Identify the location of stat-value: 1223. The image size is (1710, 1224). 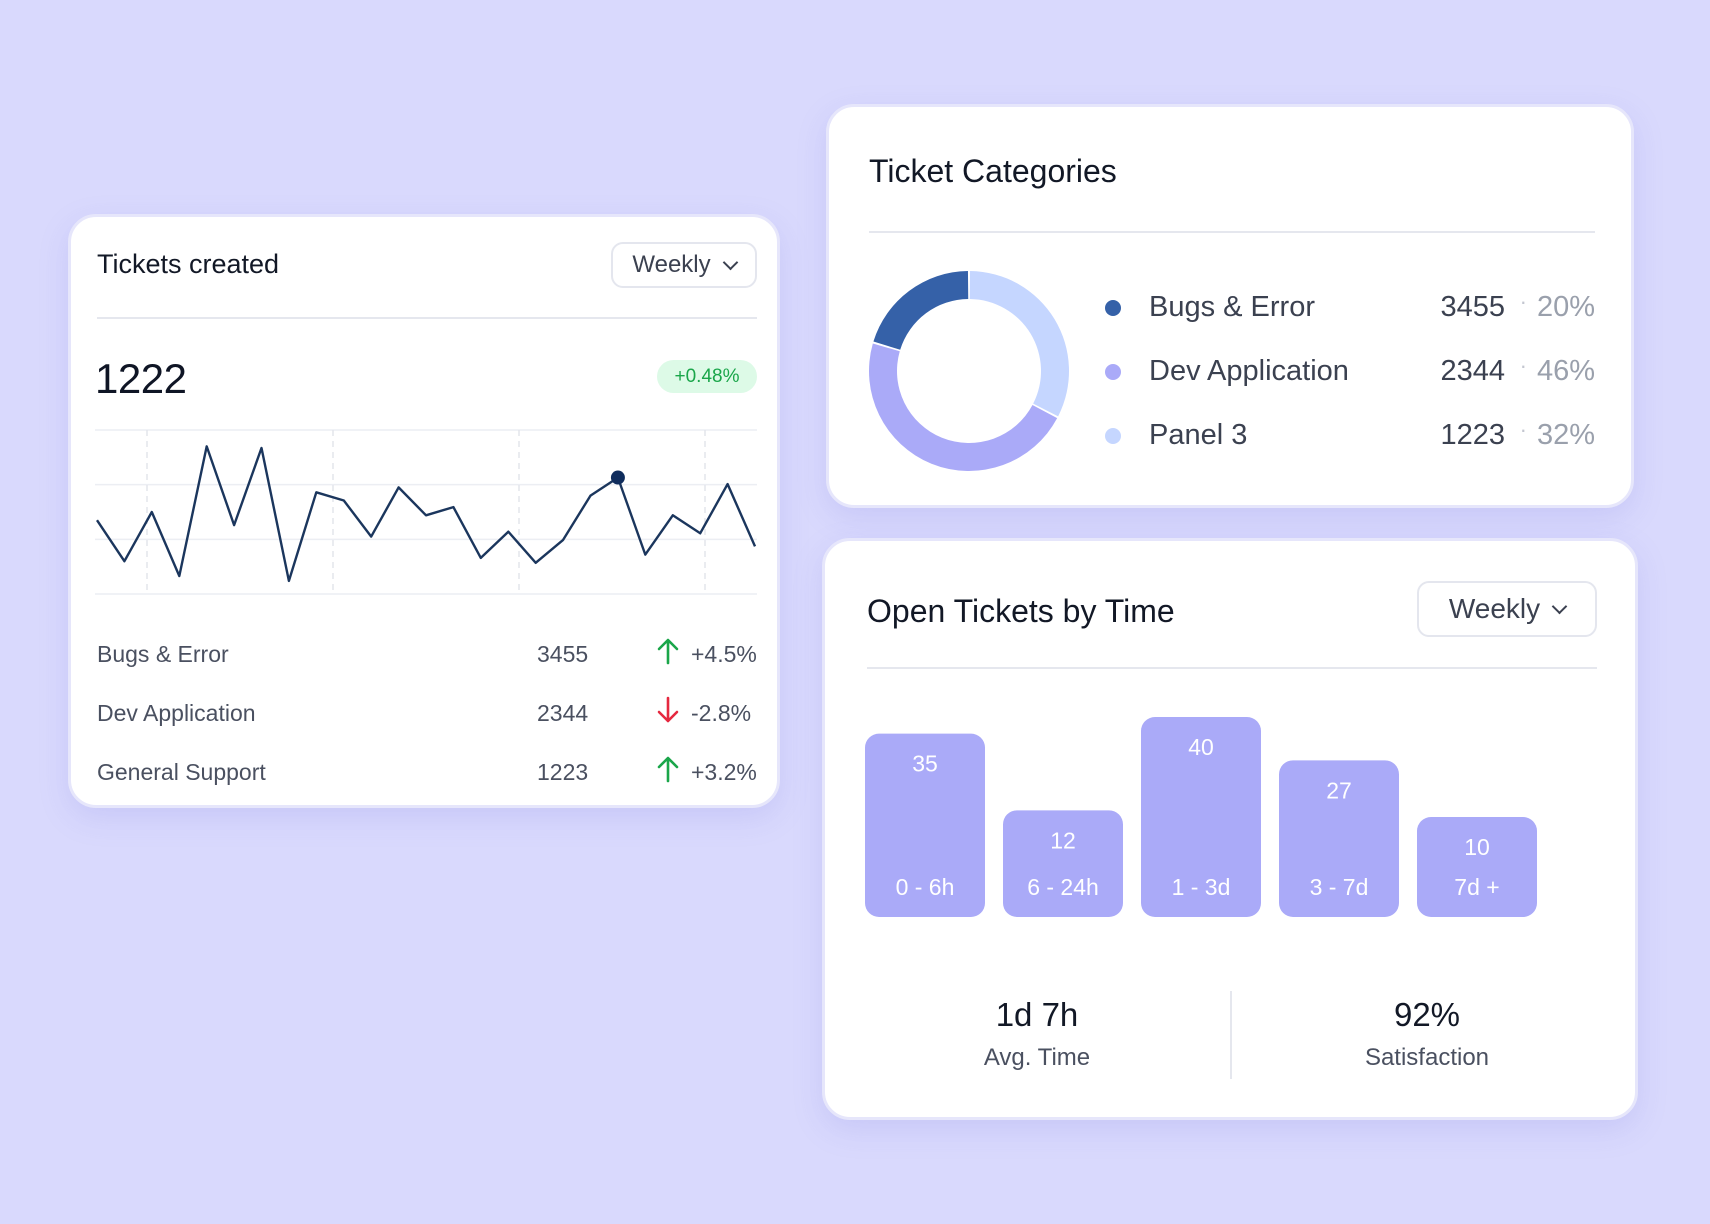
(563, 772).